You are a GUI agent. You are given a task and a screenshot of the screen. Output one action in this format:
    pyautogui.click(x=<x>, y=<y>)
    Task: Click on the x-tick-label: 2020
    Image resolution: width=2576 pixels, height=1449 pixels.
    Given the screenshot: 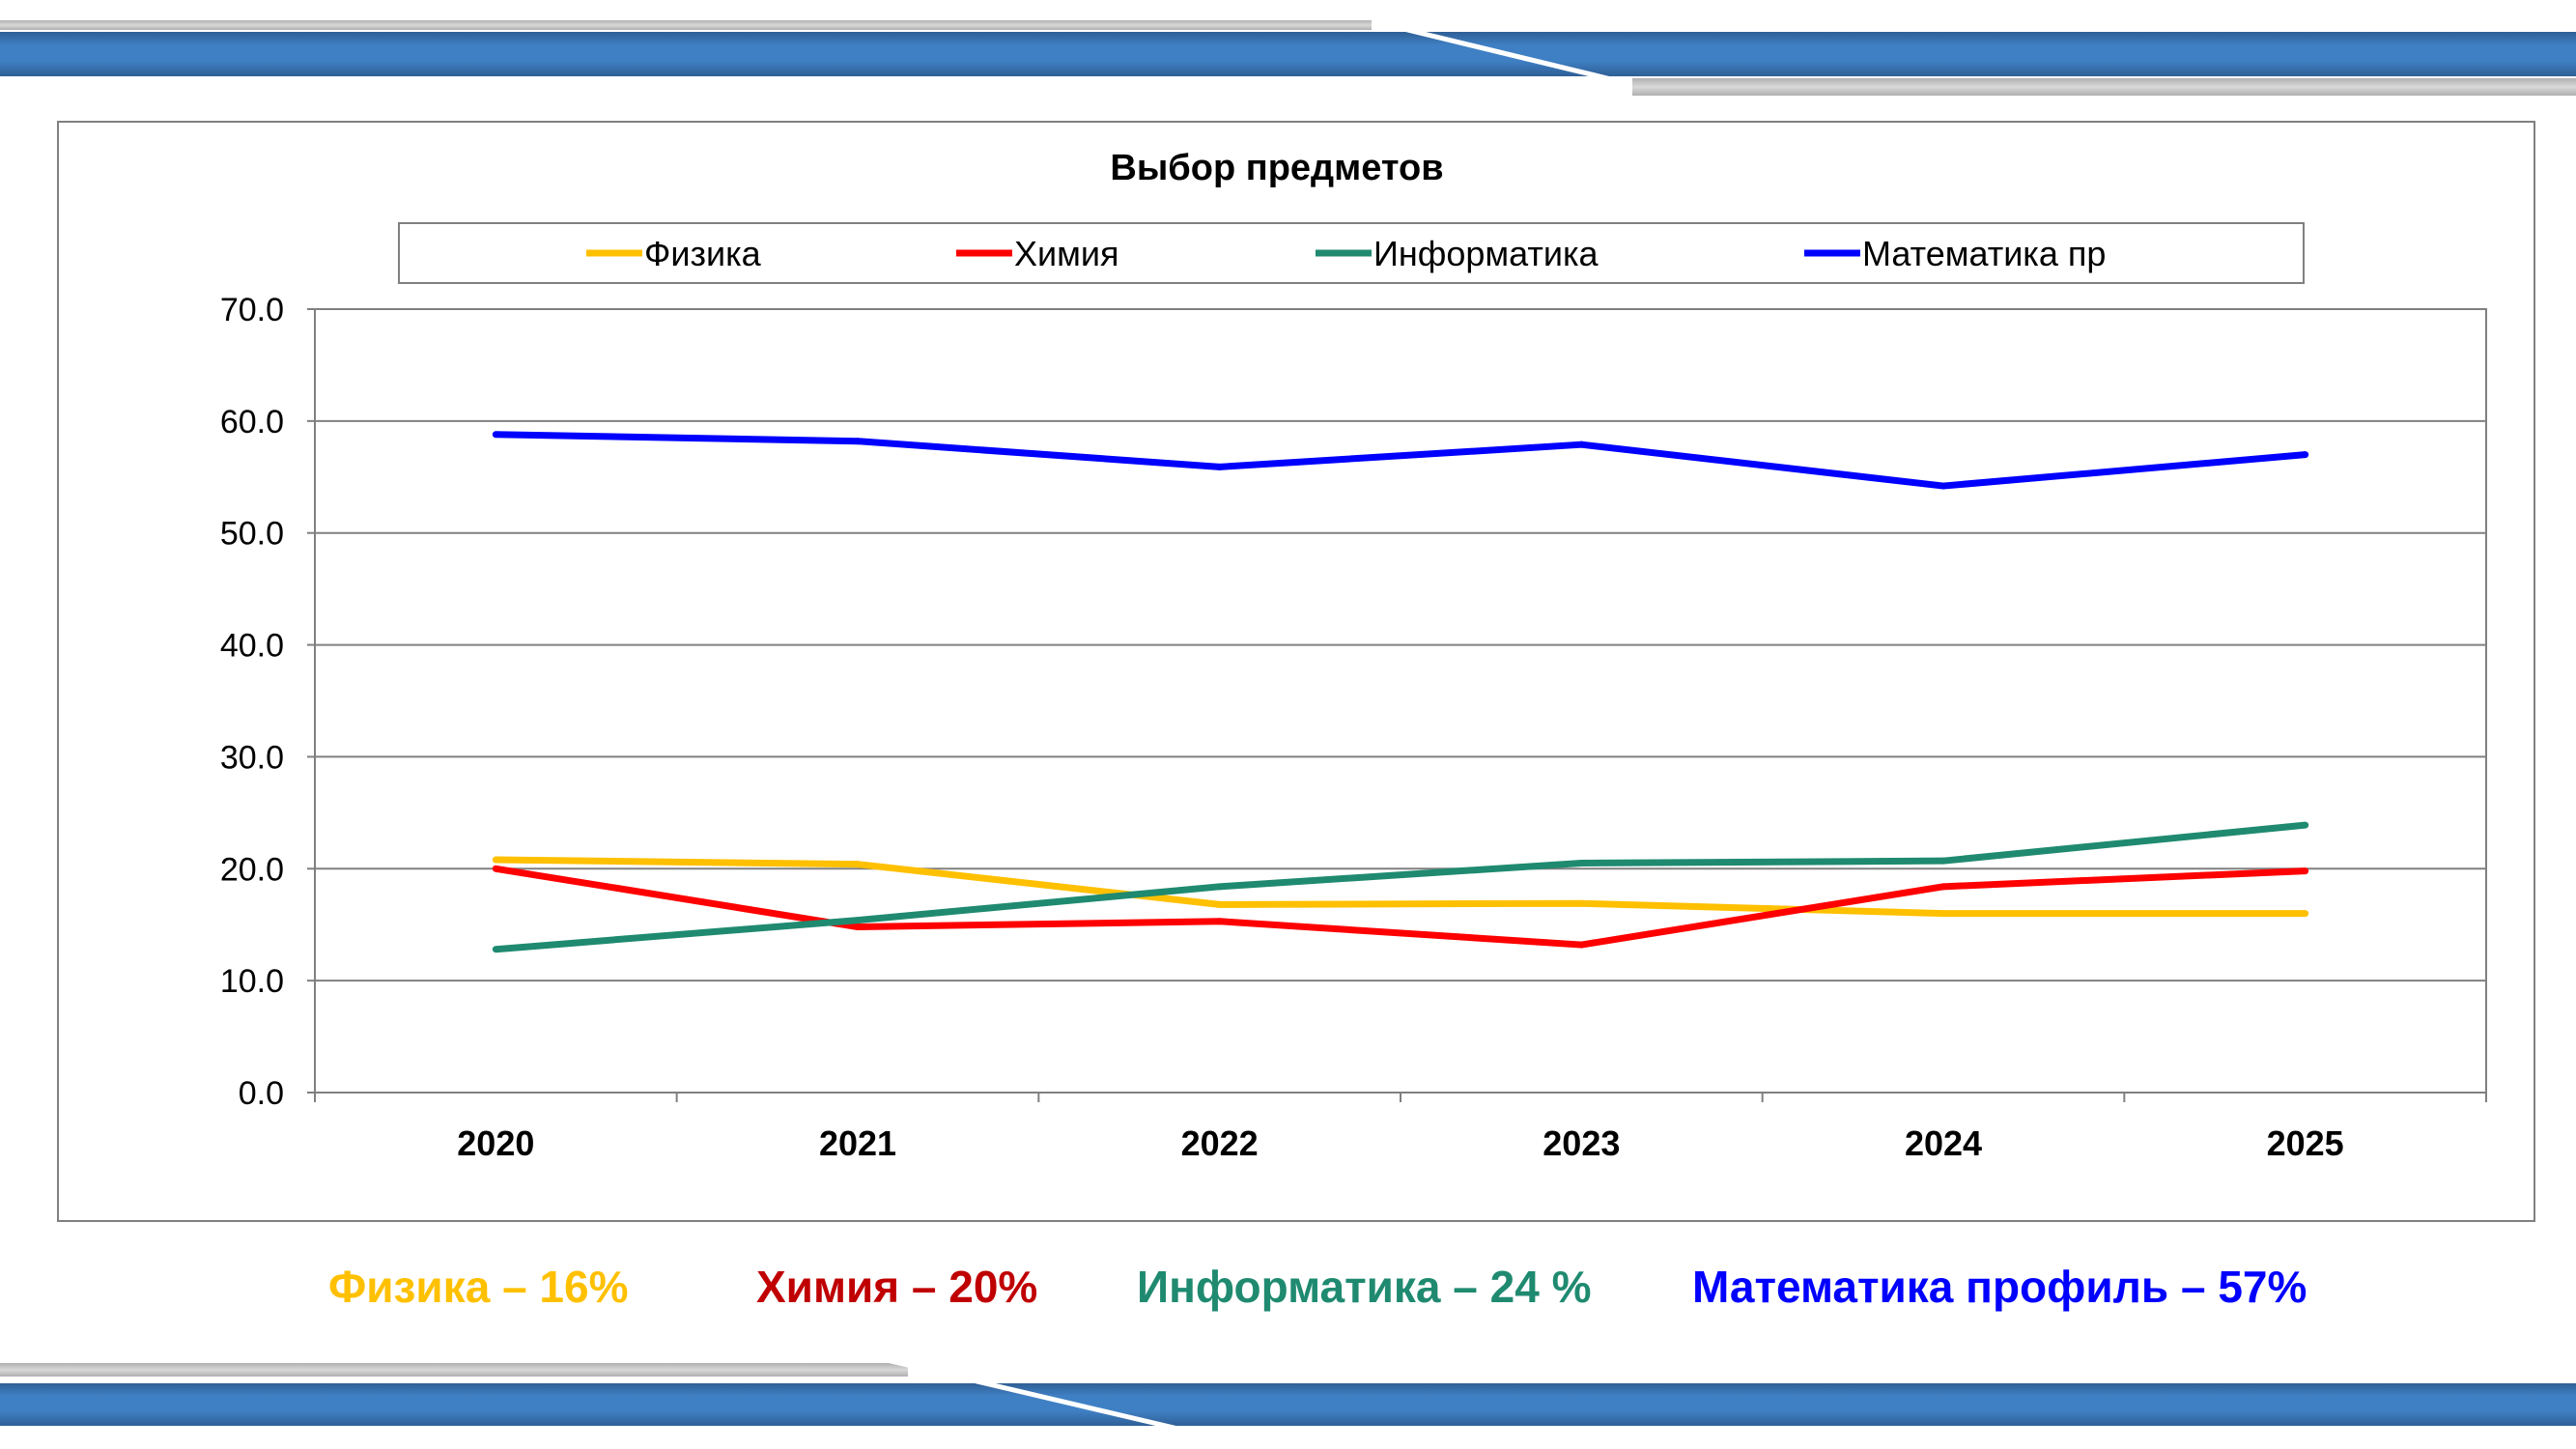 What is the action you would take?
    pyautogui.click(x=495, y=1143)
    